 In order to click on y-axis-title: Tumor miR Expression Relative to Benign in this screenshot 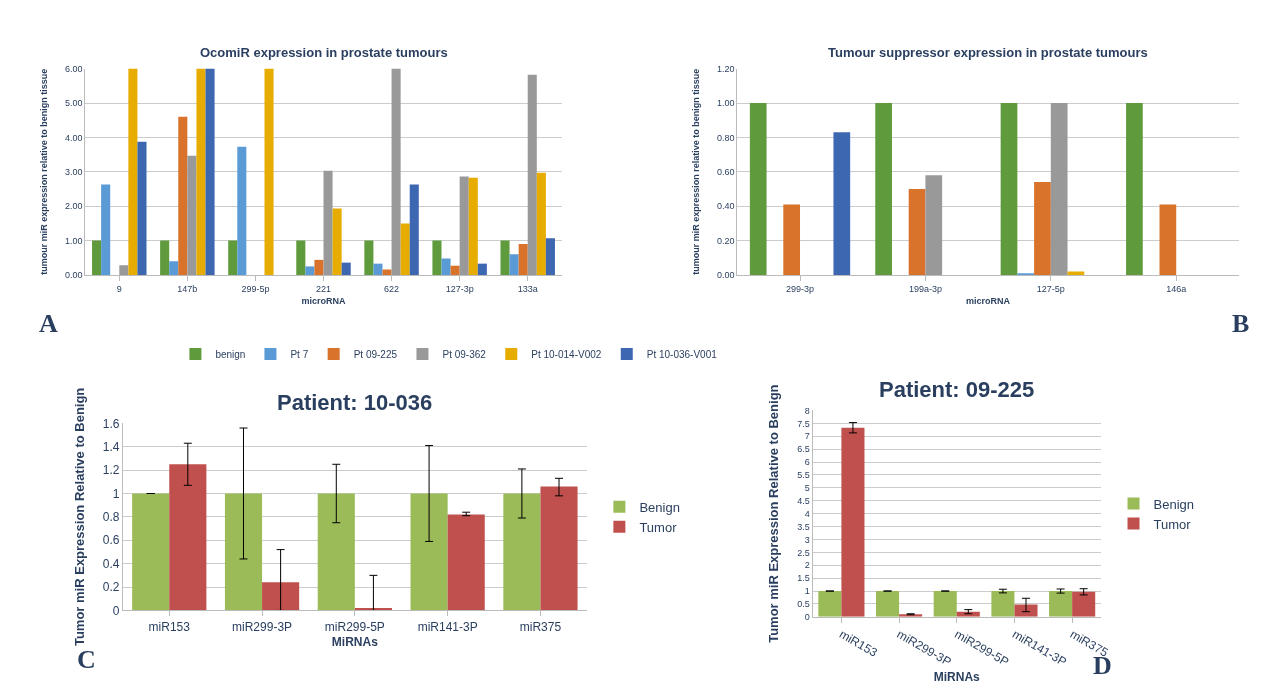, I will do `click(79, 517)`.